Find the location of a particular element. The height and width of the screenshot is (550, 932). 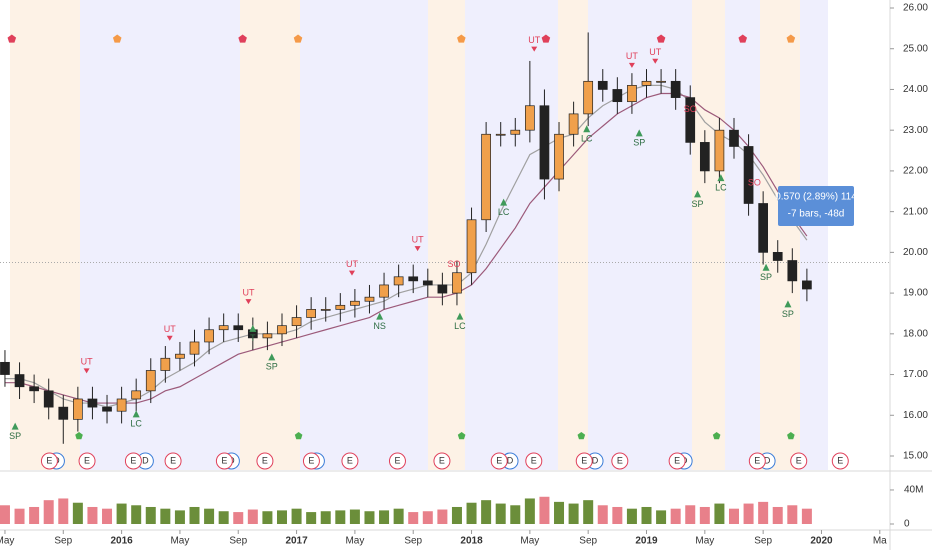

signal-label: NS is located at coordinates (379, 326).